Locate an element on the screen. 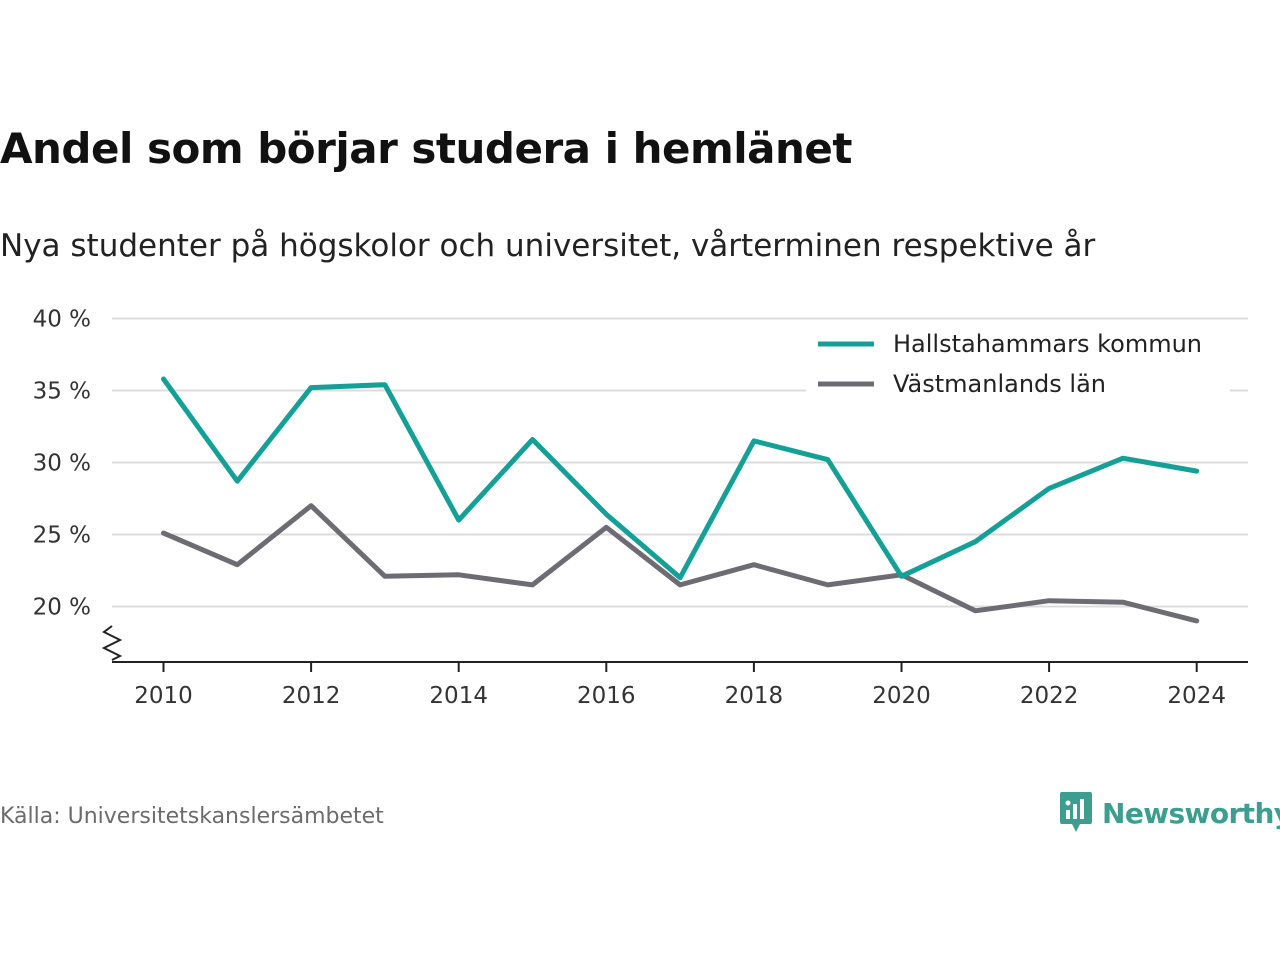 The height and width of the screenshot is (960, 1280). x-tick-label: 2012 is located at coordinates (311, 696).